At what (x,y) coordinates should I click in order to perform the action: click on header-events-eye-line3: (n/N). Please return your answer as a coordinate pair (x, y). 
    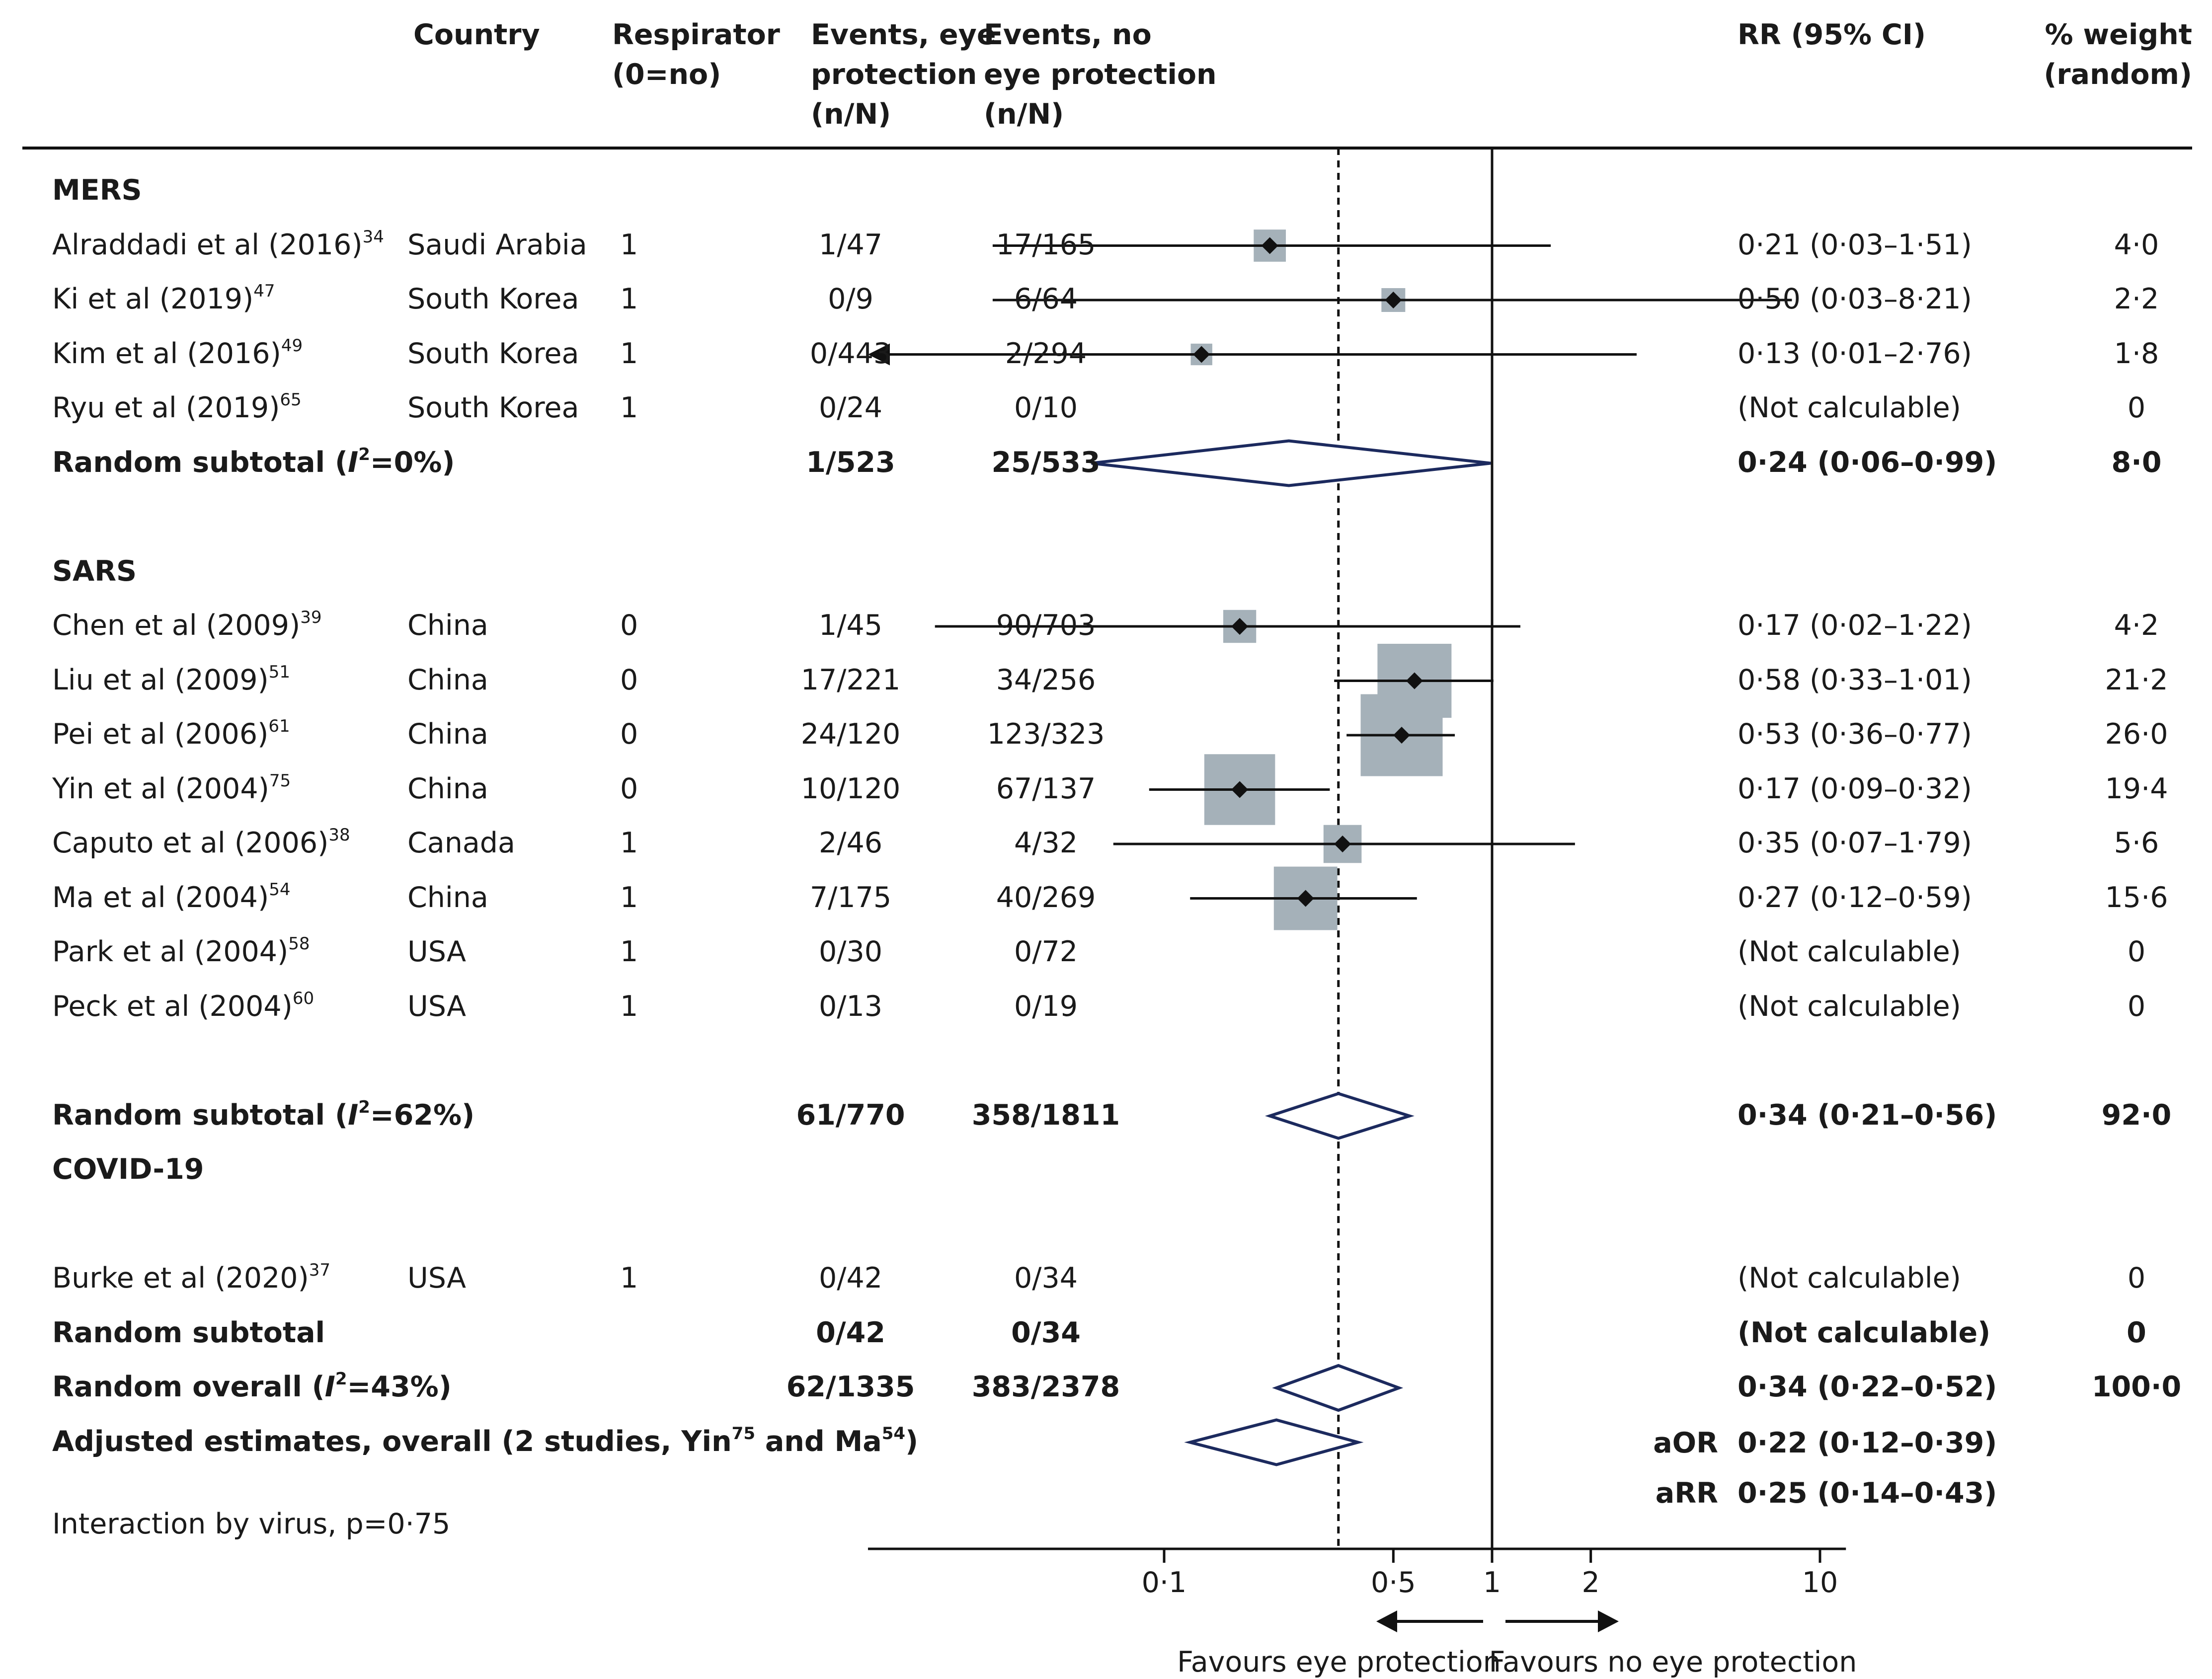
    Looking at the image, I should click on (851, 114).